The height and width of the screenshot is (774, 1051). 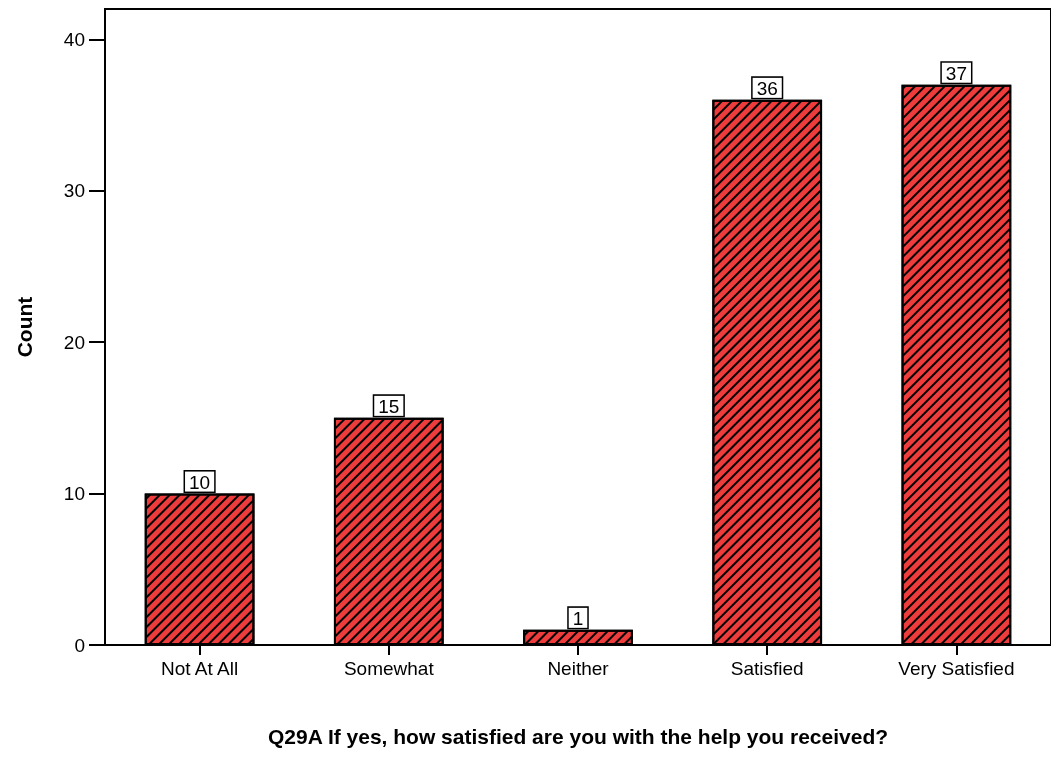 I want to click on x-axis-title: Q29A If yes, how satisfied are you with the help you received?, so click(x=578, y=736).